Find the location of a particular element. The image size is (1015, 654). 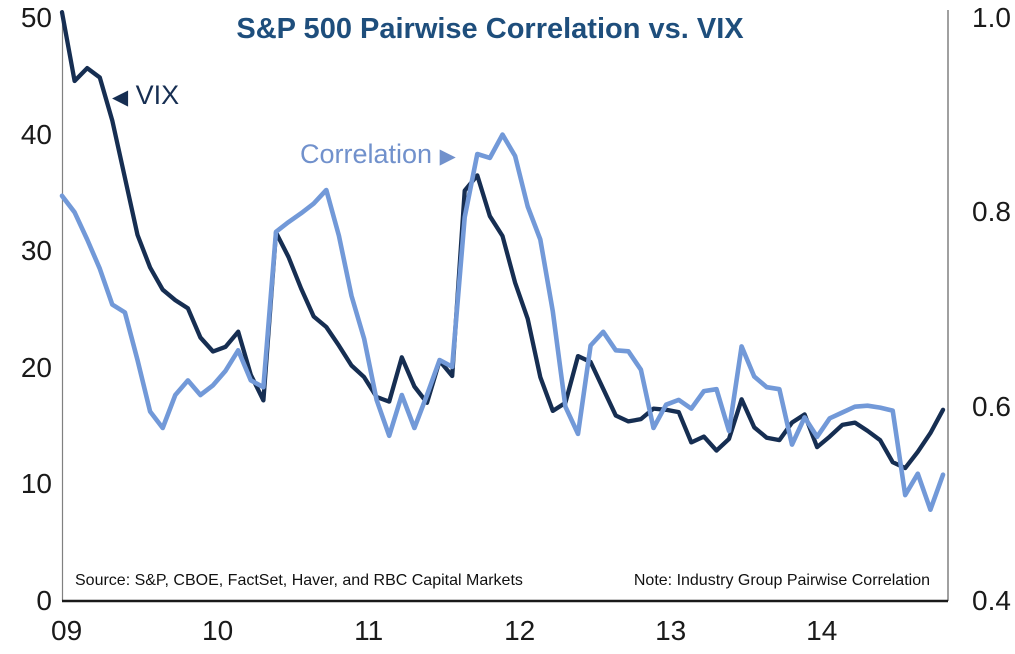

right-axis-tick: 0.4 is located at coordinates (991, 600).